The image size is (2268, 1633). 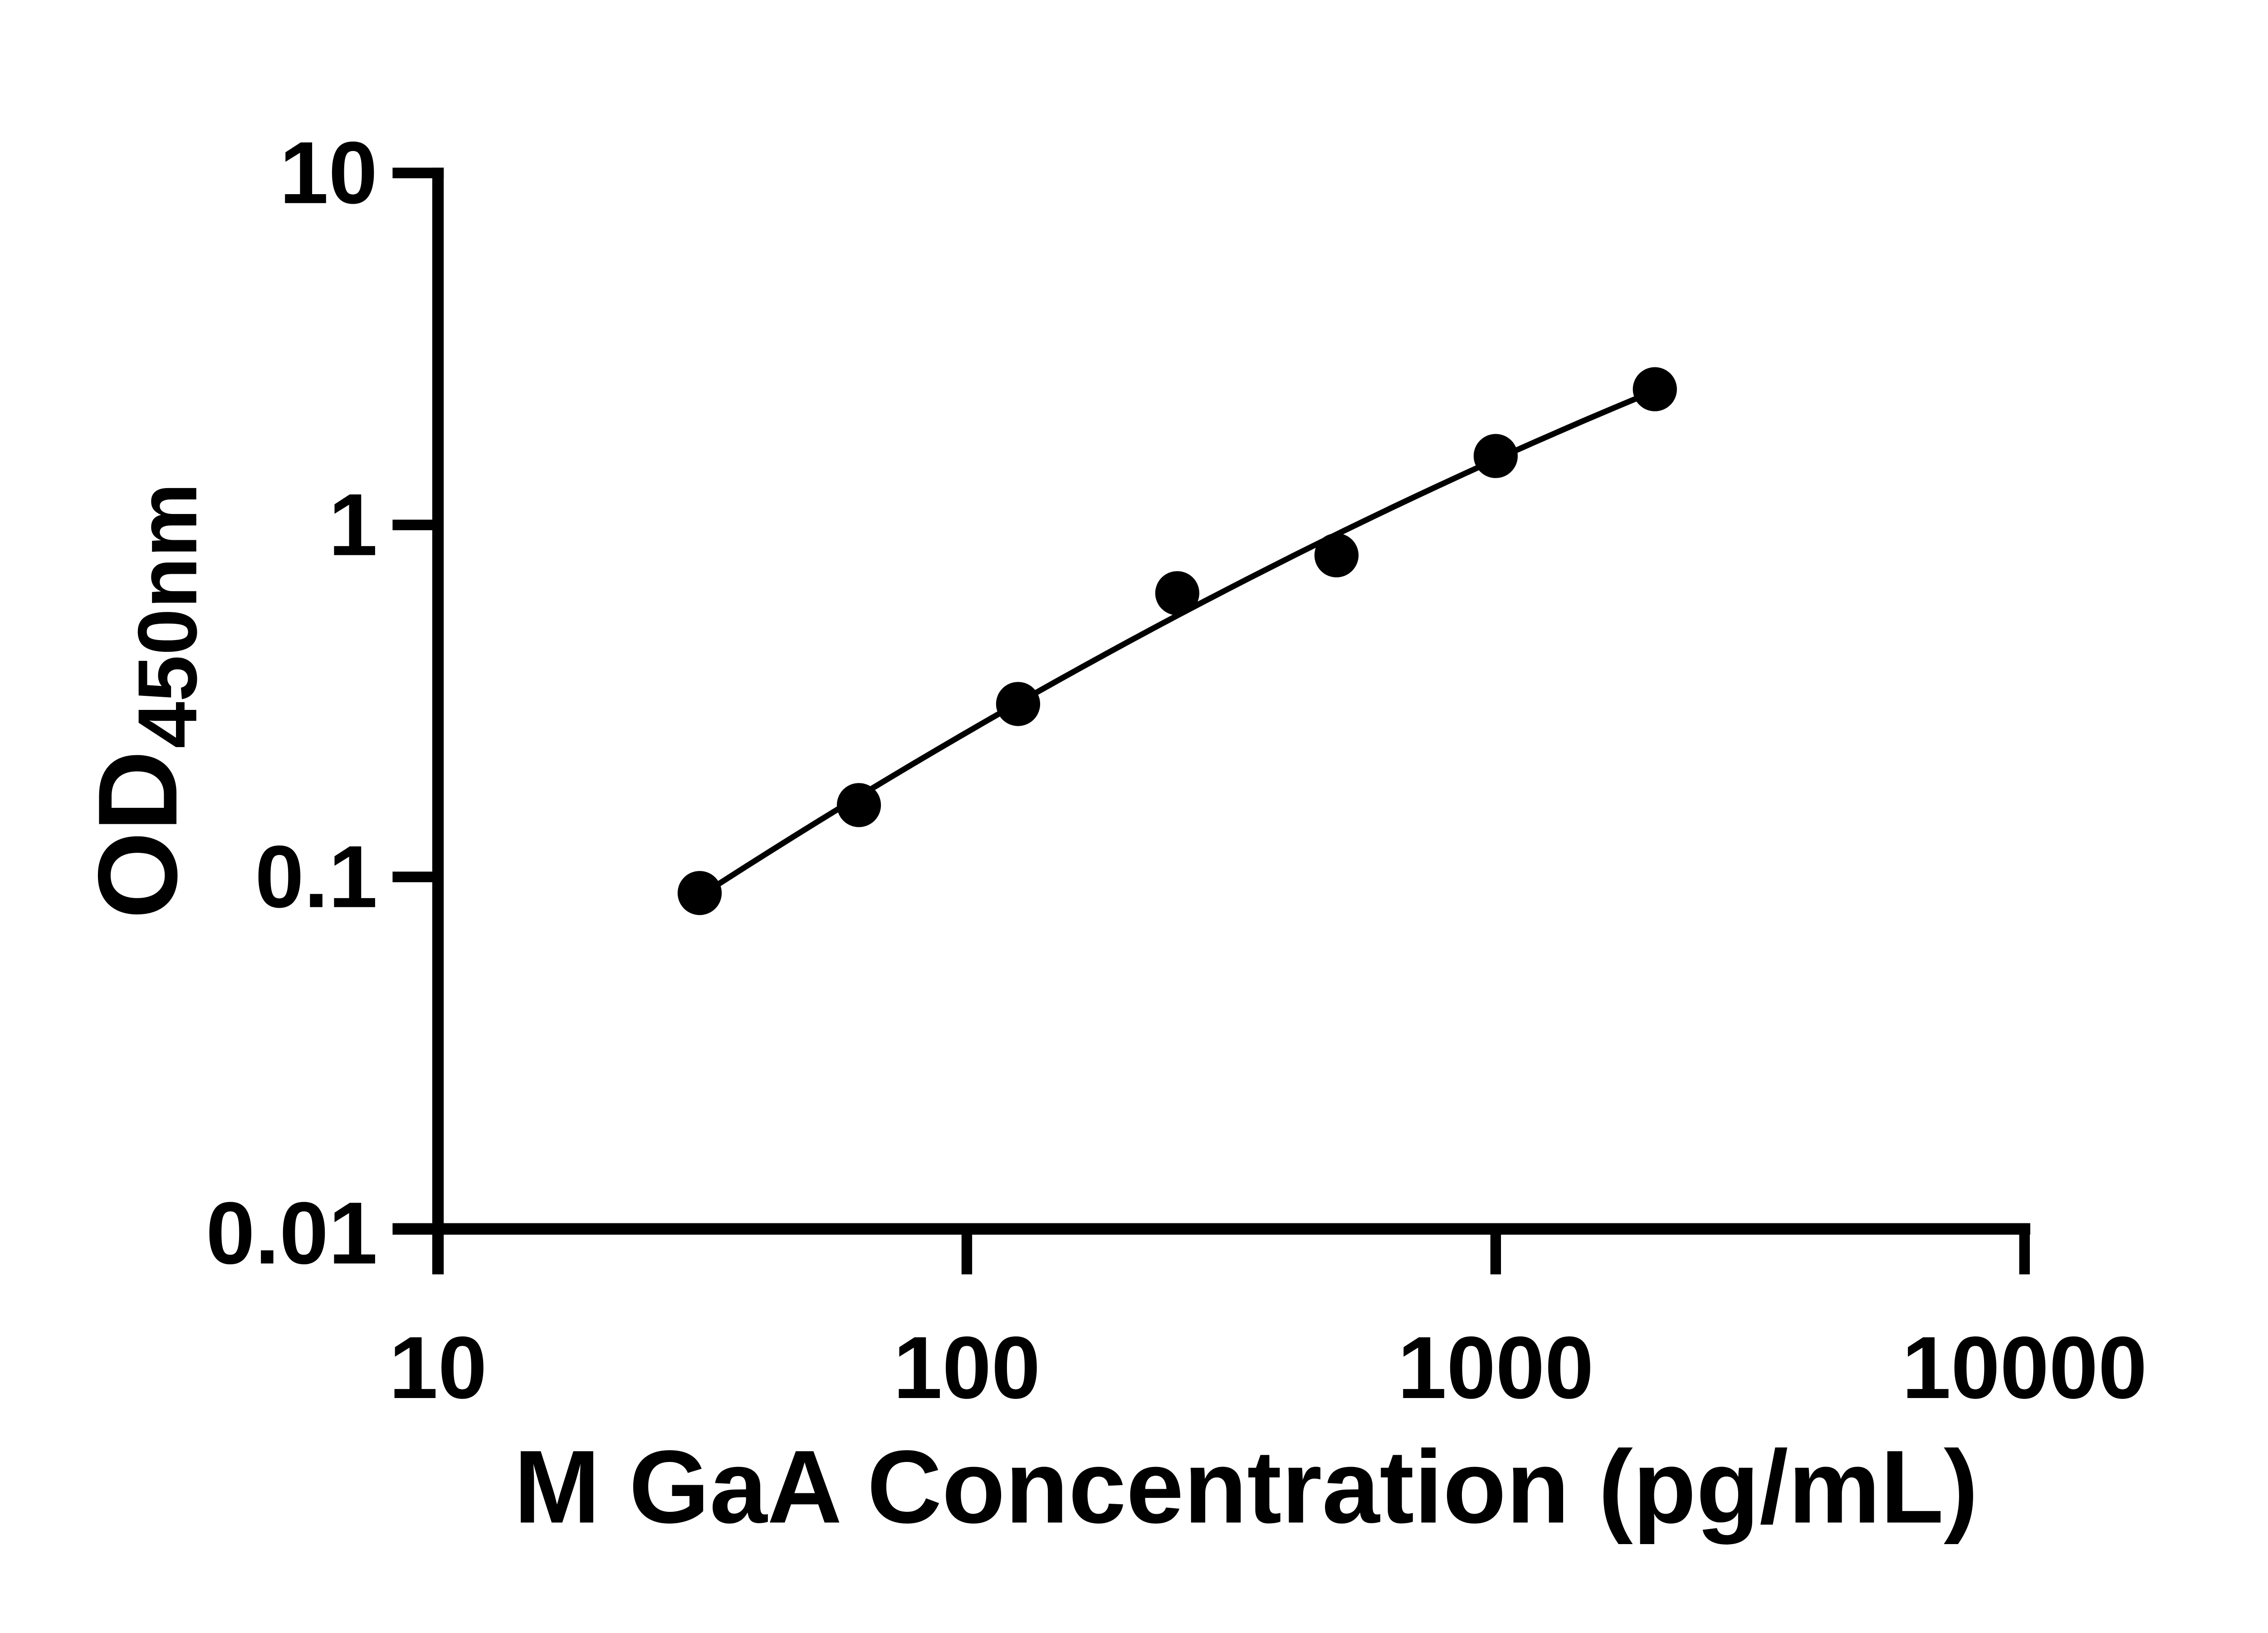 What do you see at coordinates (292, 1233) in the screenshot?
I see `y-tick-label-0_01: 0.01` at bounding box center [292, 1233].